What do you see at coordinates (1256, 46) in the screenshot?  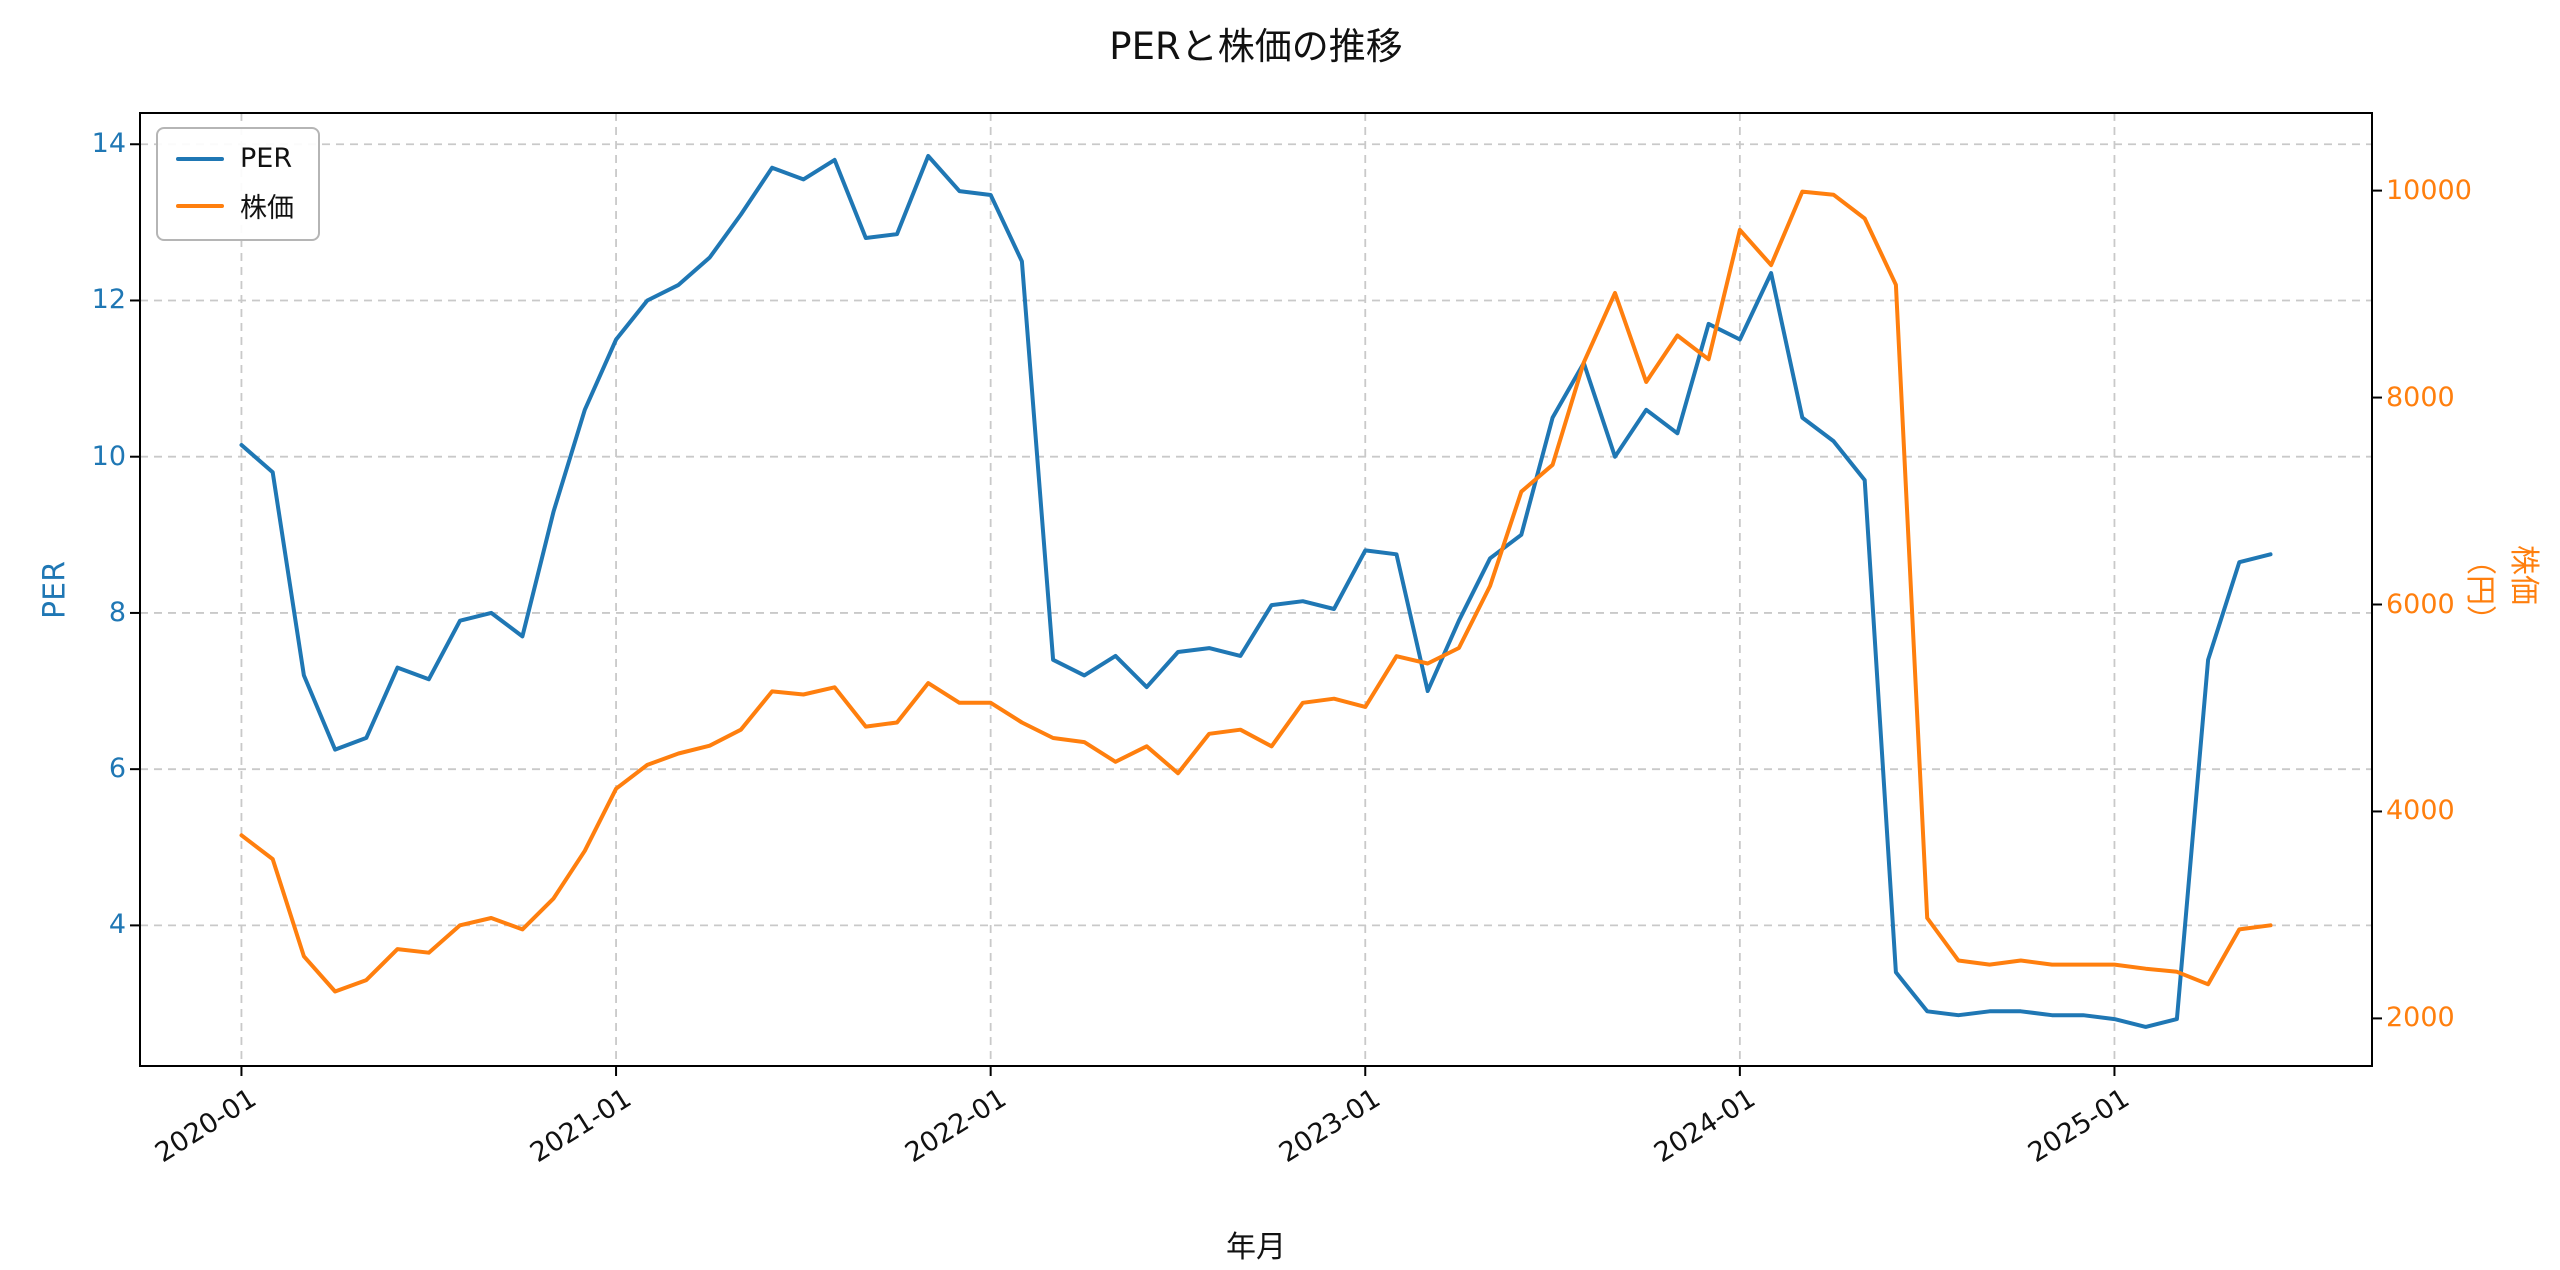 I see `chart-title: PERと株価の推移` at bounding box center [1256, 46].